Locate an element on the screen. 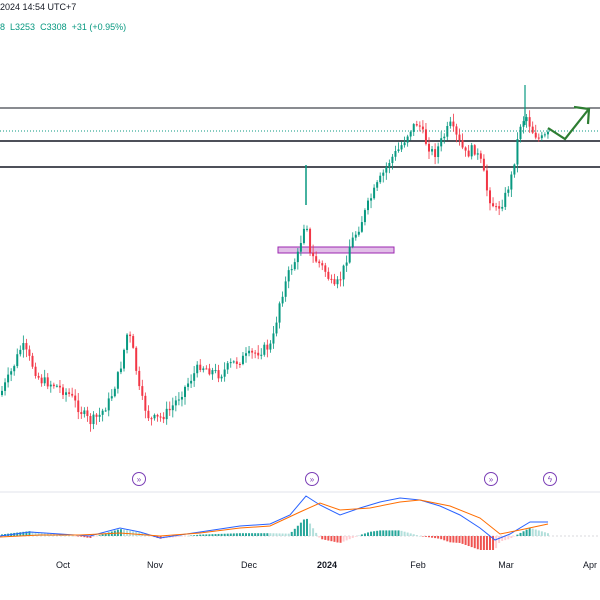  event-marker-1: » is located at coordinates (139, 479).